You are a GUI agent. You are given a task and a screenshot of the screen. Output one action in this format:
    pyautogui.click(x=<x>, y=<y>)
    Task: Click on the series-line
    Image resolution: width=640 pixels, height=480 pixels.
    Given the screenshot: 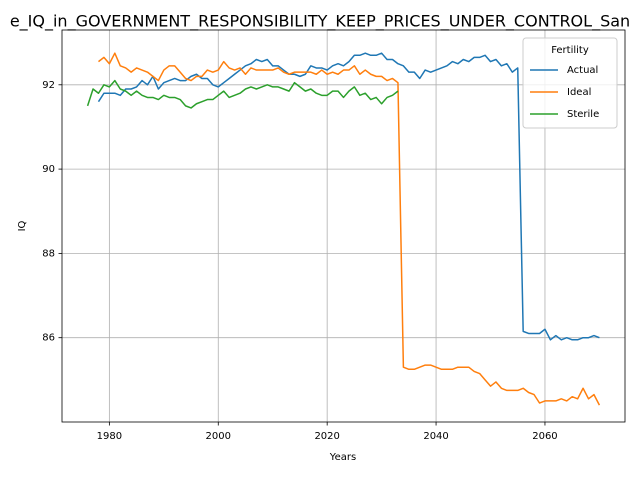 What is the action you would take?
    pyautogui.click(x=242, y=94)
    